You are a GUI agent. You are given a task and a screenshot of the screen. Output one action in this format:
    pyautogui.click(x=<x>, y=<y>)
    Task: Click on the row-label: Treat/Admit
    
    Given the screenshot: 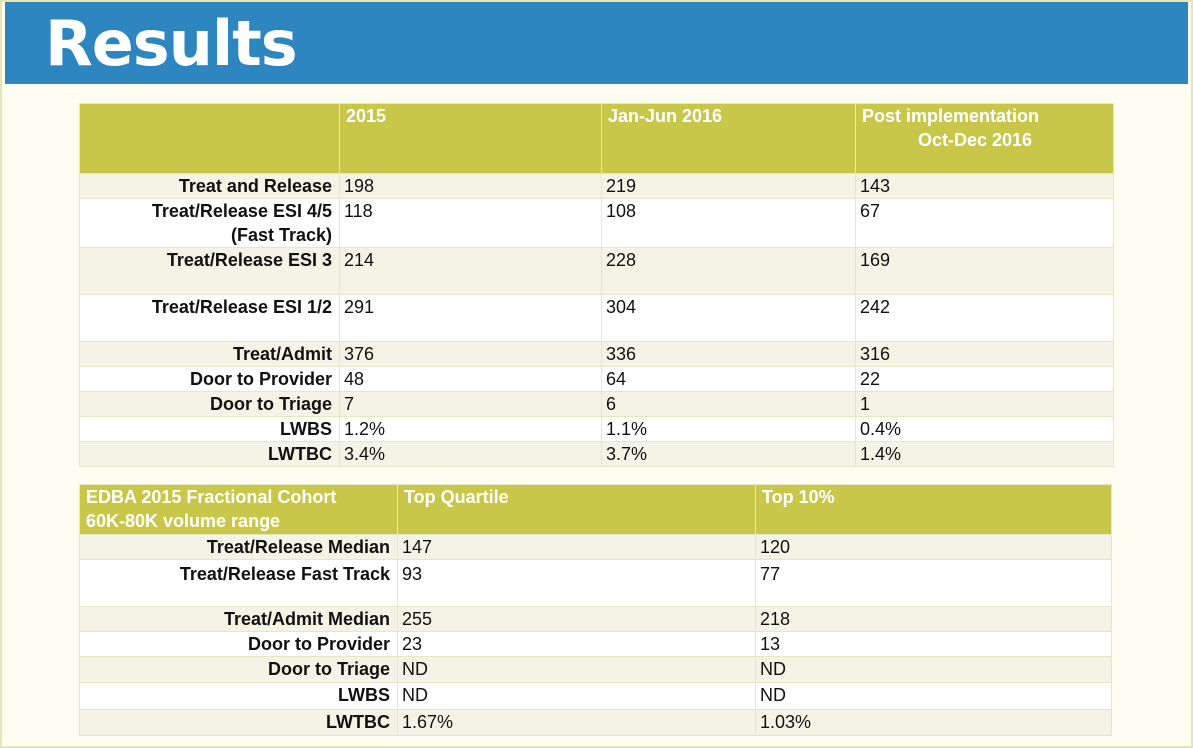 What is the action you would take?
    pyautogui.click(x=209, y=354)
    